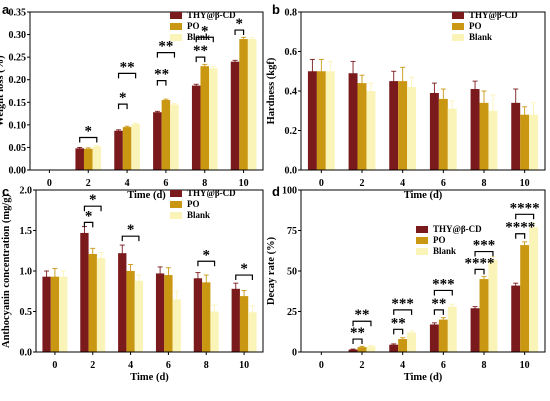  What do you see at coordinates (54, 365) in the screenshot?
I see `x-tick-label: 0` at bounding box center [54, 365].